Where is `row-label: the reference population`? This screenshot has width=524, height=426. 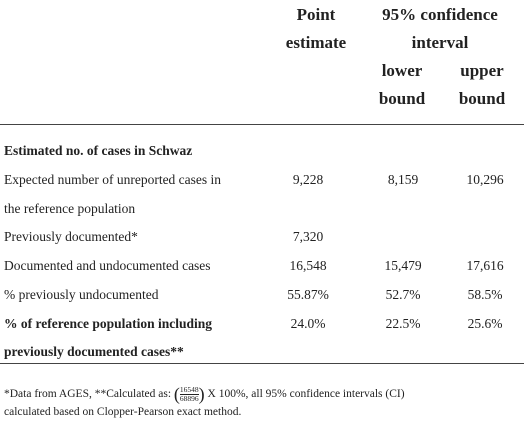 row-label: the reference population is located at coordinates (70, 208).